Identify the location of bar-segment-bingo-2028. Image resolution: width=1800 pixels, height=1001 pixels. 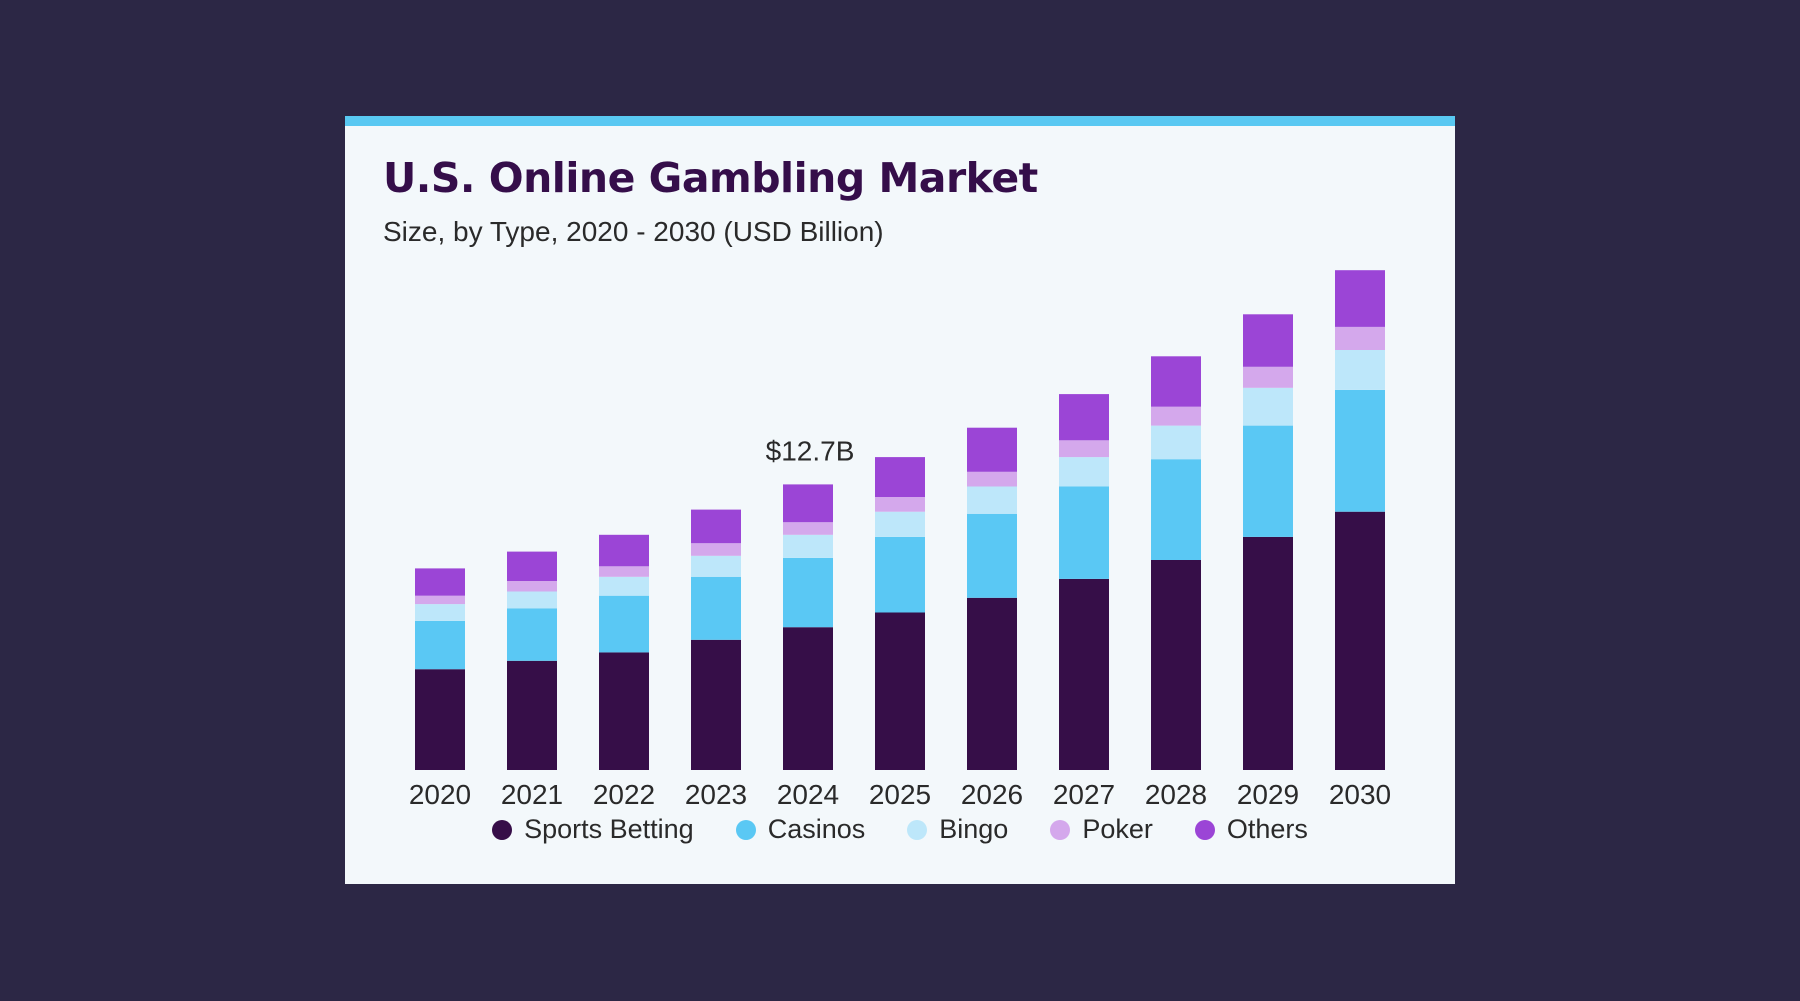
(1176, 442).